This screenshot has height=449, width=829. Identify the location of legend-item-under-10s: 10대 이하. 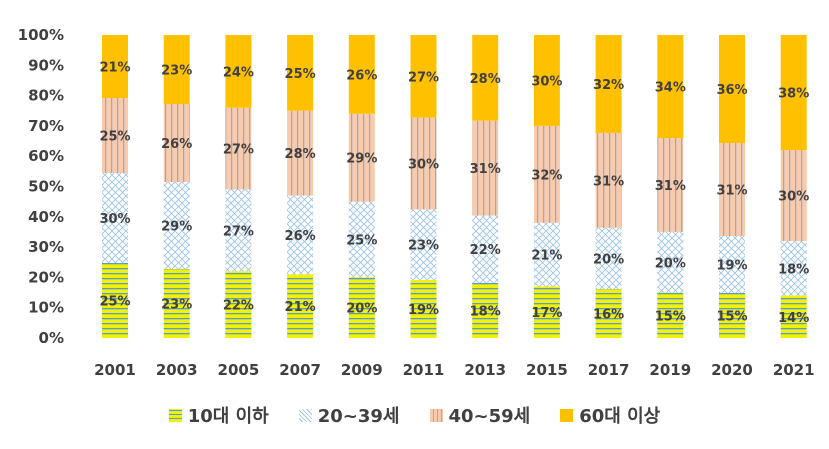
(218, 415).